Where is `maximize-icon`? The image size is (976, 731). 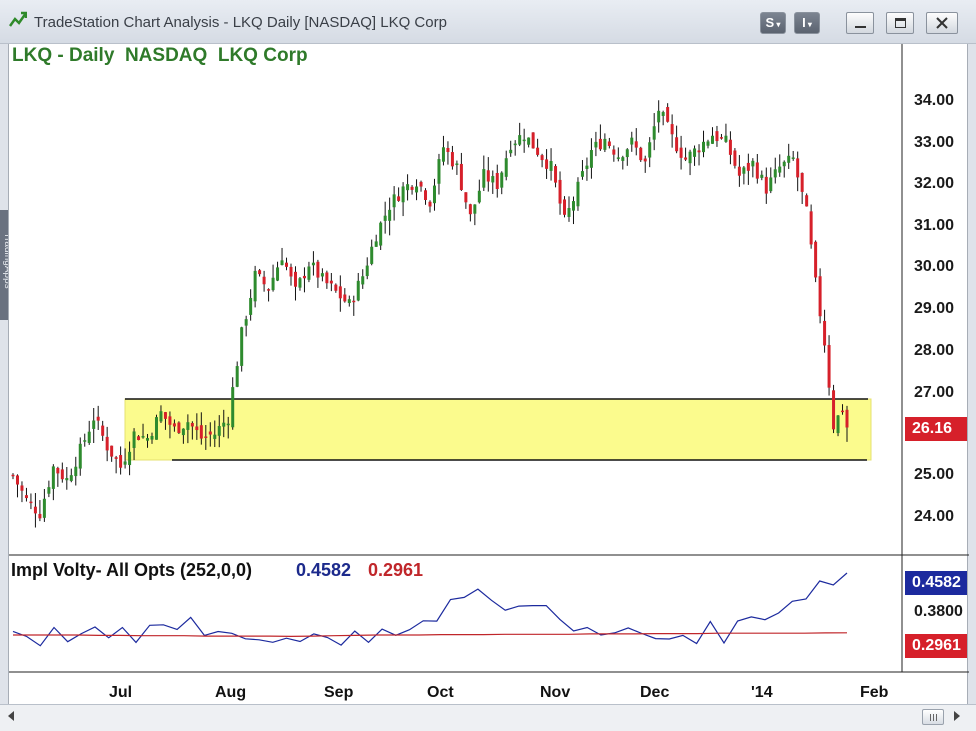
maximize-icon is located at coordinates (900, 23).